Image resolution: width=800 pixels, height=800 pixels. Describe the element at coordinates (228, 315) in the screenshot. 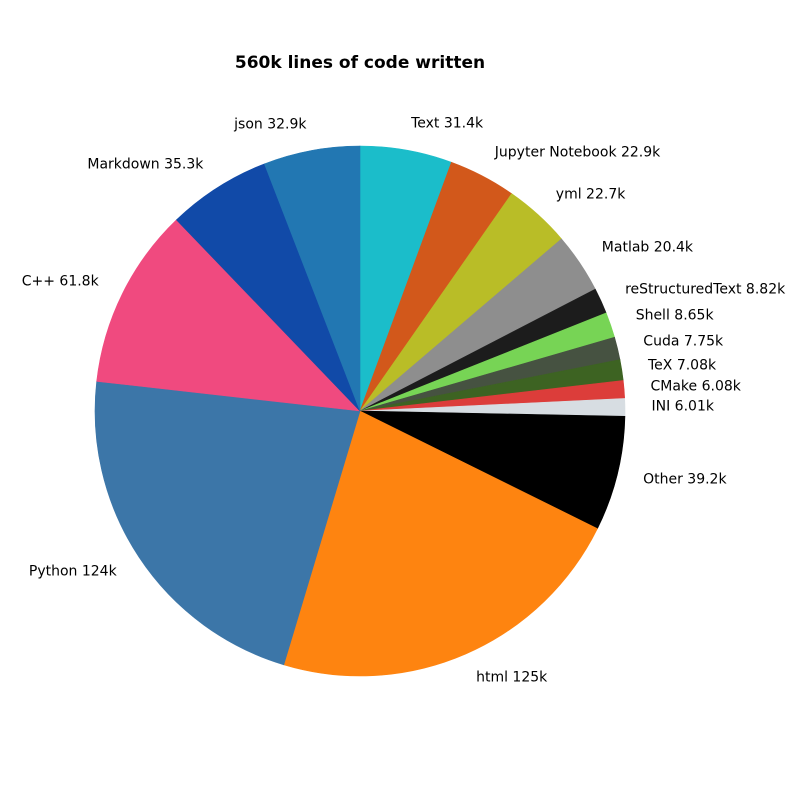

I see `pie-slice-cpp` at that location.